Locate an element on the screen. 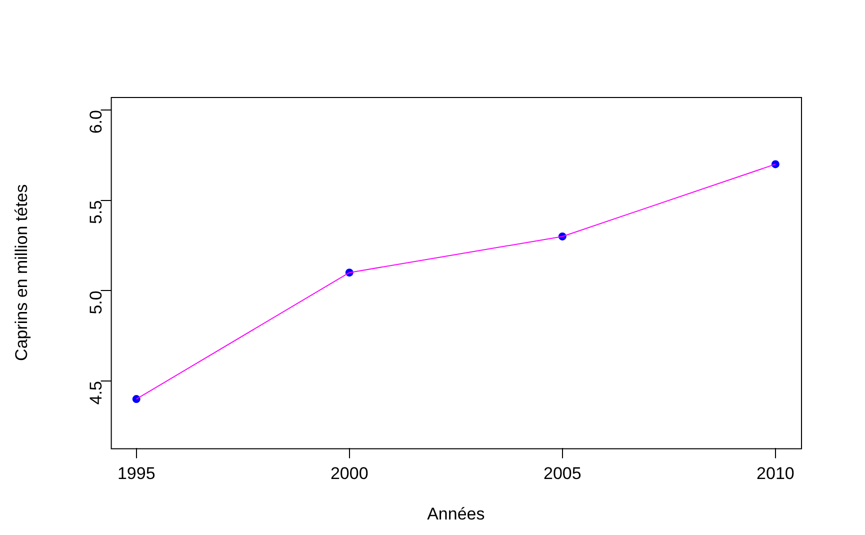 The width and height of the screenshot is (865, 535). x-axis-title: Années is located at coordinates (456, 514).